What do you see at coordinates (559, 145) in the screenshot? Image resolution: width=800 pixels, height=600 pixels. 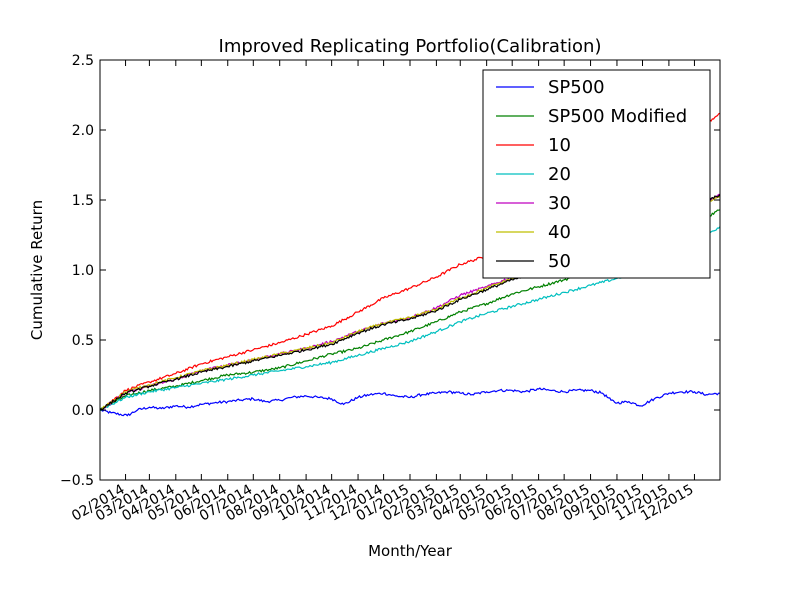 I see `legend-label-10: 10` at bounding box center [559, 145].